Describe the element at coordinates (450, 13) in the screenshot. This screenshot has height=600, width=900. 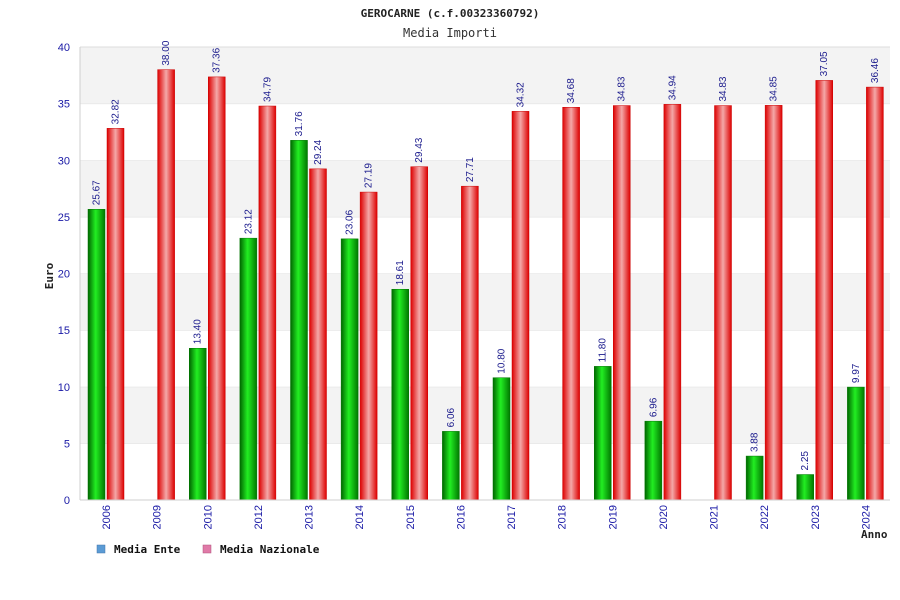
I see `chart-title: GEROCARNE (c.f.00323360792)` at that location.